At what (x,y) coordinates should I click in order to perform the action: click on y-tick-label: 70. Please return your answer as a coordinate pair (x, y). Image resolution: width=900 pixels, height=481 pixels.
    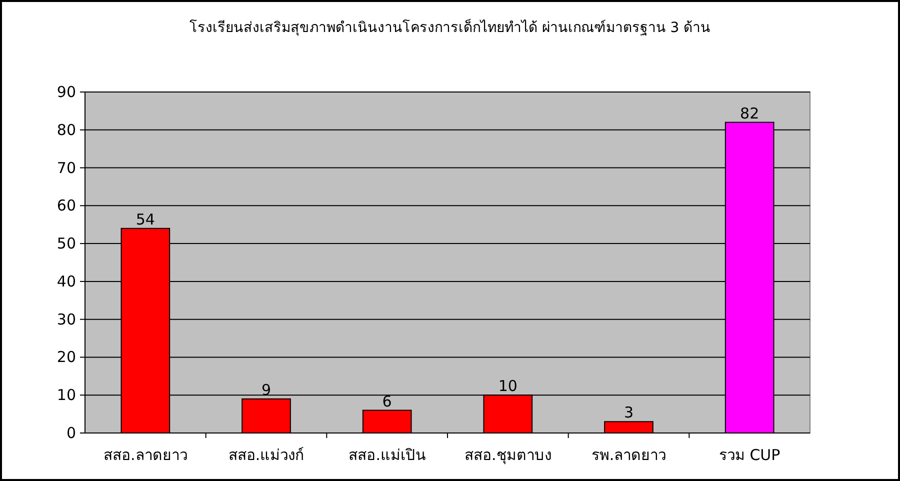
    Looking at the image, I should click on (66, 167).